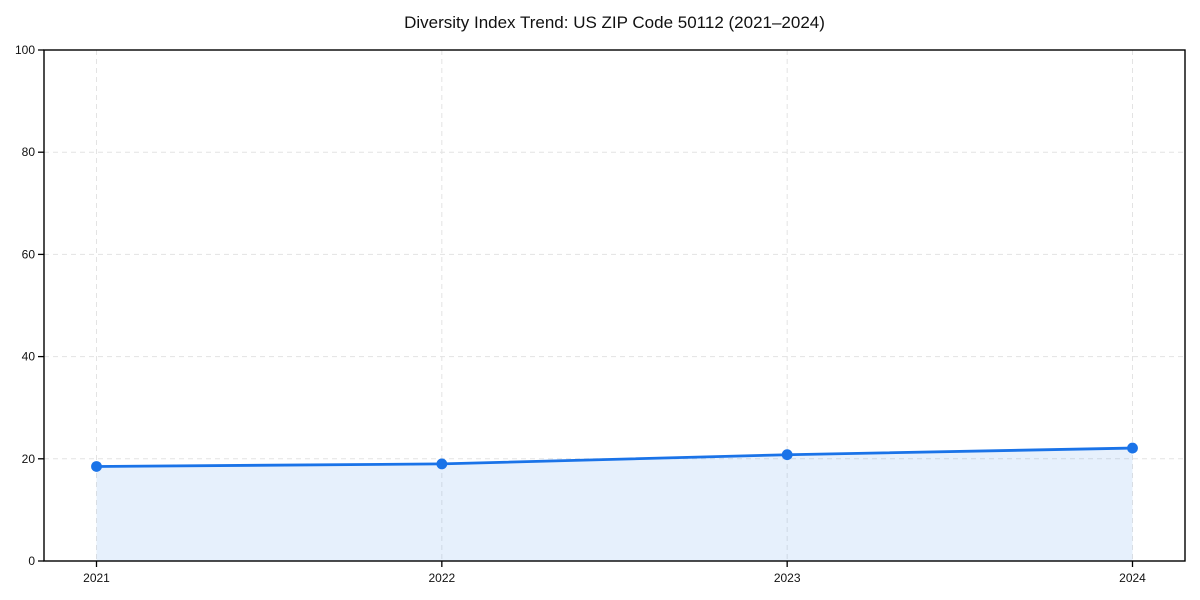 This screenshot has width=1200, height=600. I want to click on y-tick-label: 40, so click(29, 357).